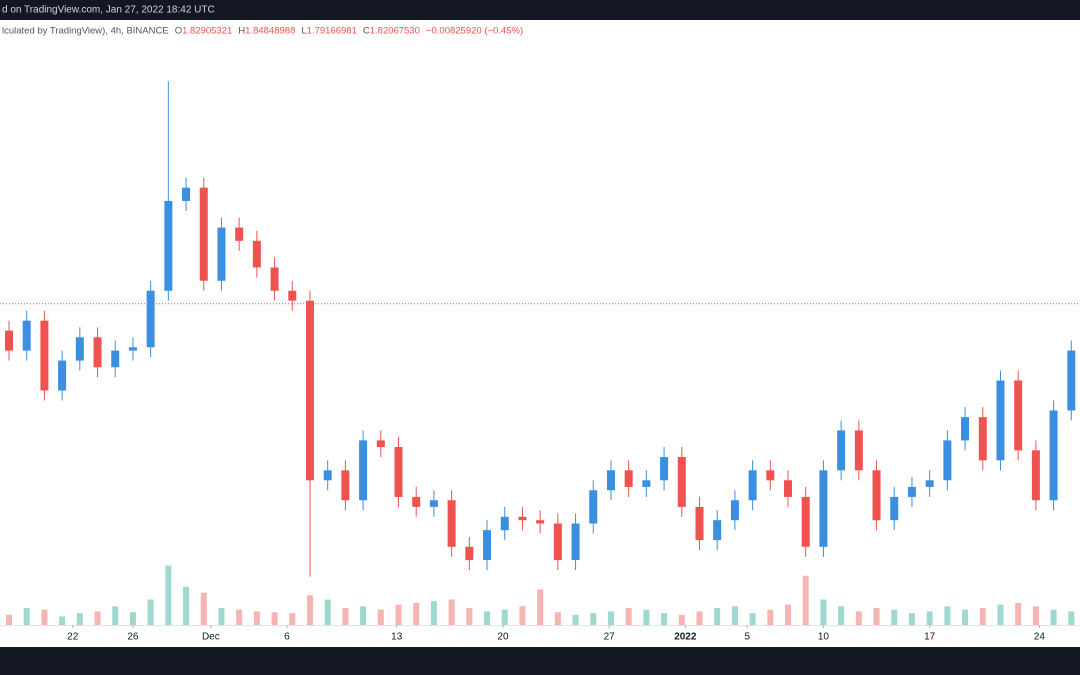  I want to click on x-tick-label: 27, so click(610, 637).